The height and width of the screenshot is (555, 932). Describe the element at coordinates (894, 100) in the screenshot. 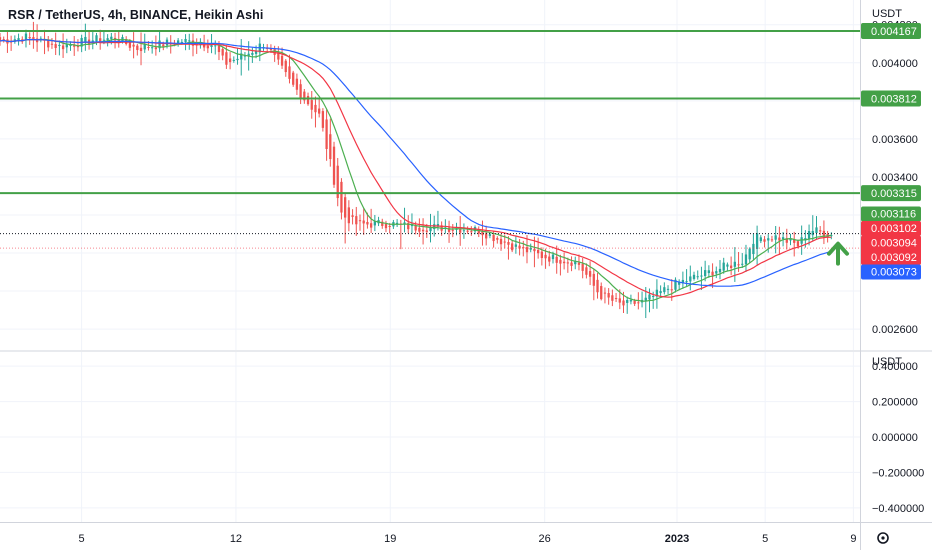

I see `level-tag-label: 0.003812` at that location.